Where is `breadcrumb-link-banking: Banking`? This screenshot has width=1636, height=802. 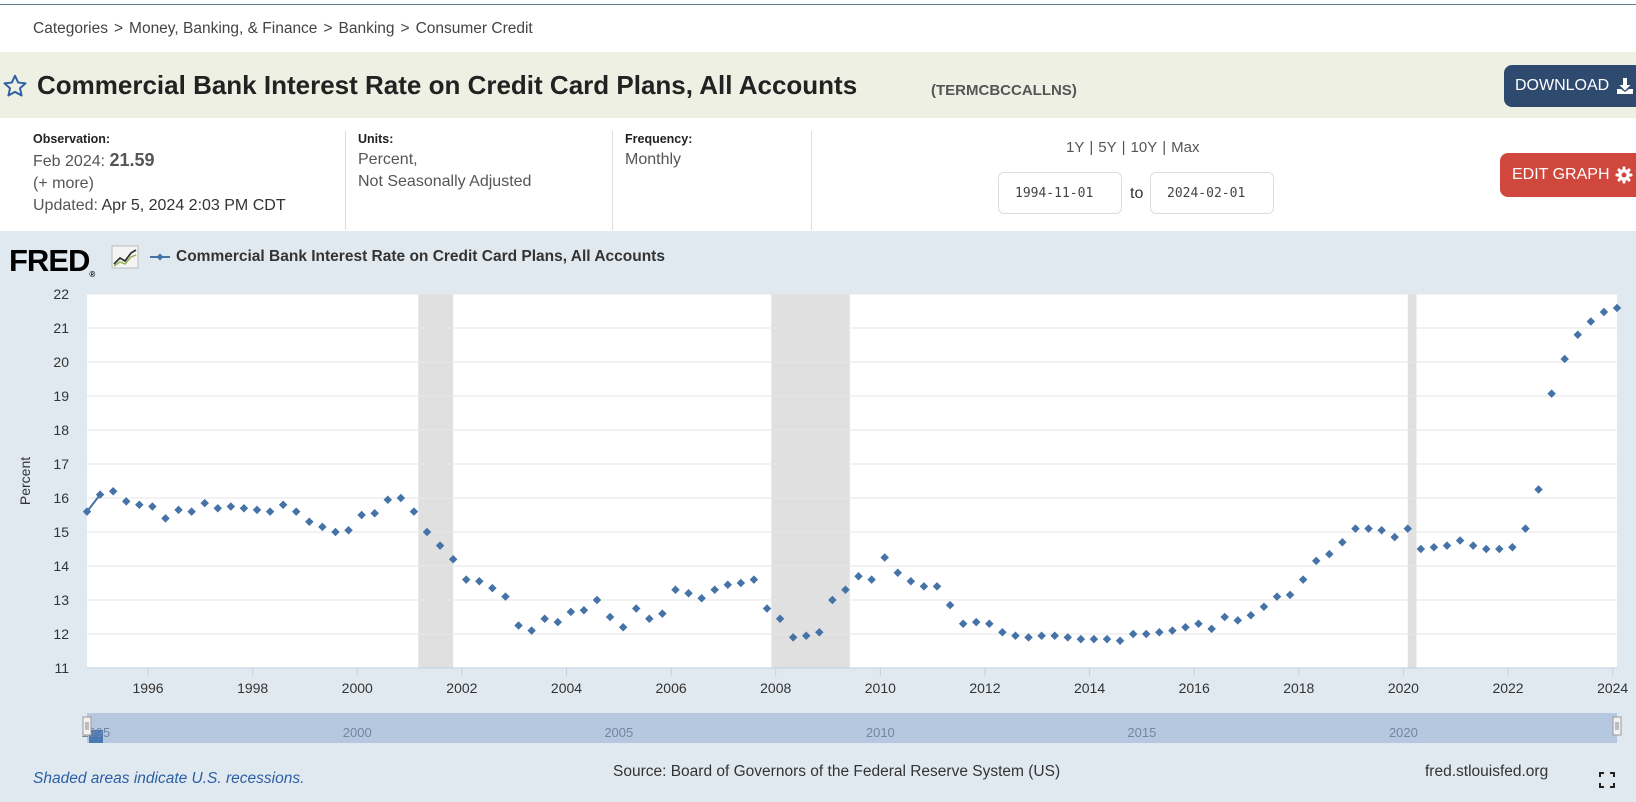 breadcrumb-link-banking: Banking is located at coordinates (366, 28).